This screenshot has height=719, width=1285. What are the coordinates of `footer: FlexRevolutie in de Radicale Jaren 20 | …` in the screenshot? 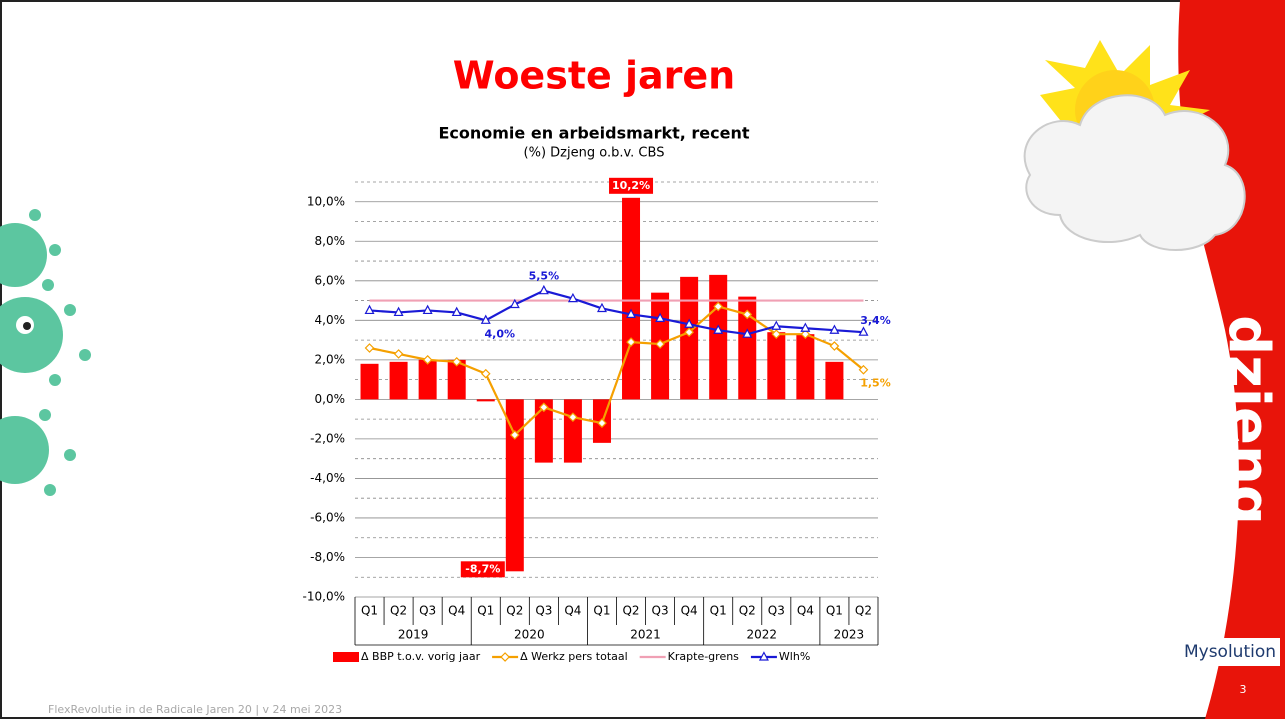 It's located at (195, 709).